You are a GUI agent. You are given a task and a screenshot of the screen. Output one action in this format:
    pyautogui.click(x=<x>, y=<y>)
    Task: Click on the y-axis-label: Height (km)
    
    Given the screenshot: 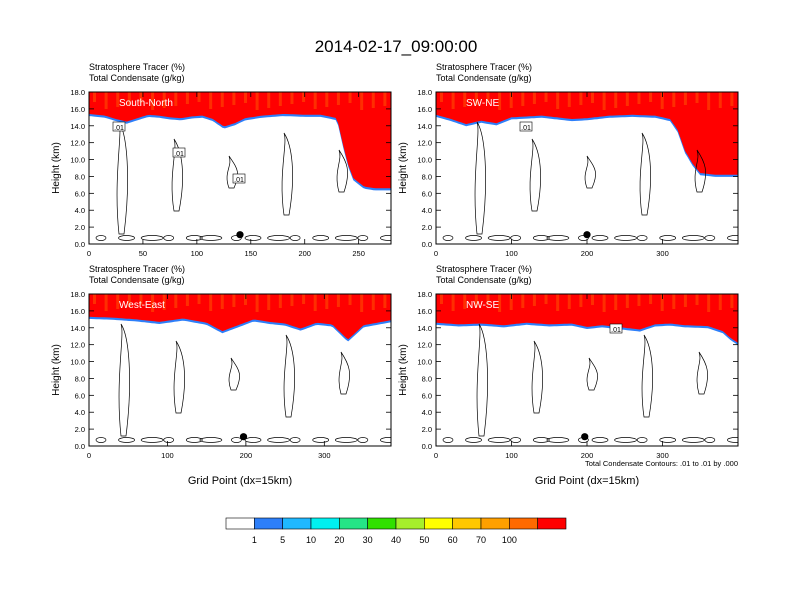 What is the action you would take?
    pyautogui.click(x=403, y=370)
    